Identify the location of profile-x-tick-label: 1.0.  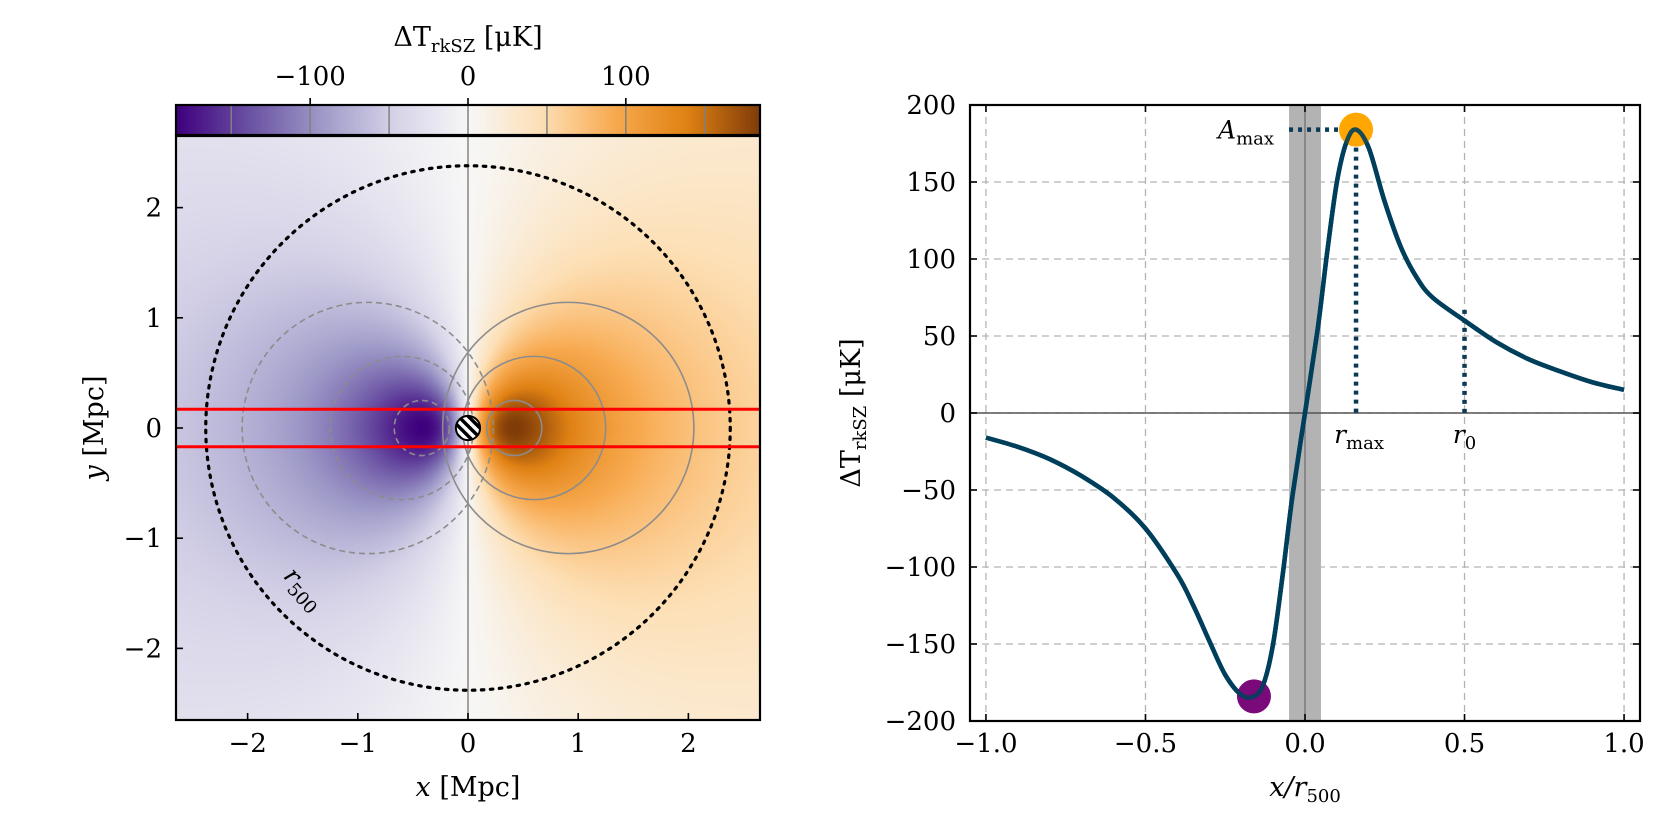
(1623, 744).